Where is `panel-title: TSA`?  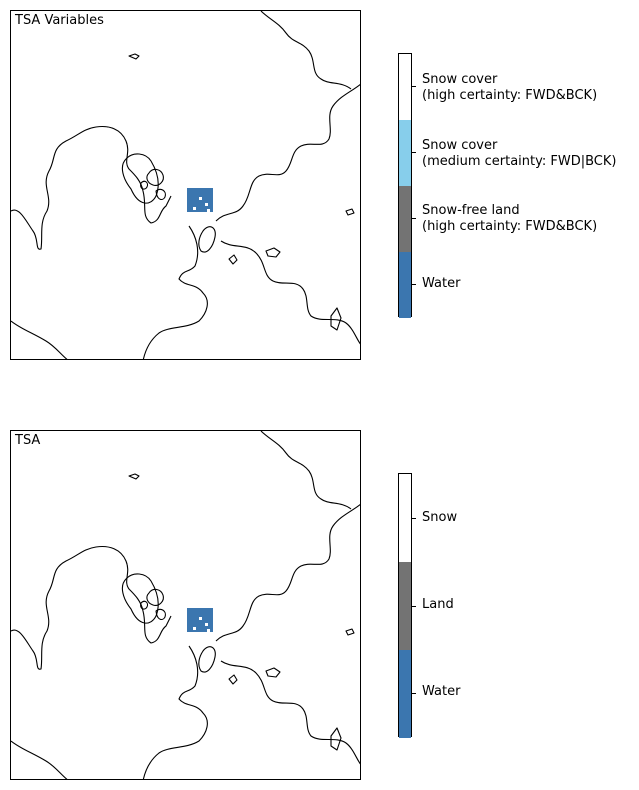 panel-title: TSA is located at coordinates (28, 440).